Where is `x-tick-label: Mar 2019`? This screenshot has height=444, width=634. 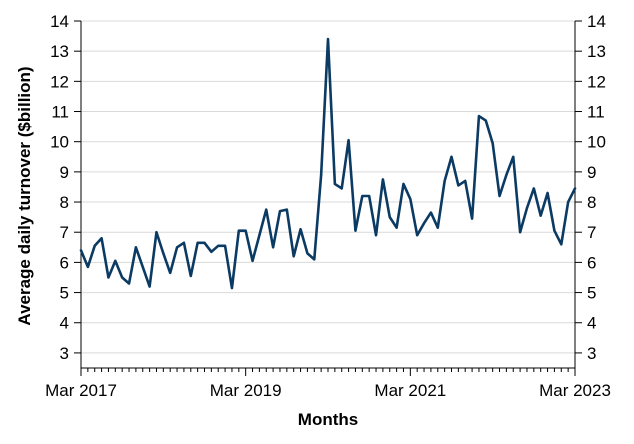 x-tick-label: Mar 2019 is located at coordinates (246, 390).